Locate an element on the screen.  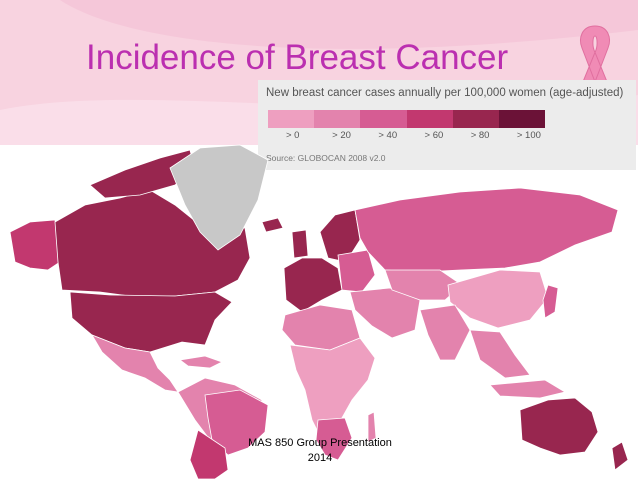
region-western-europe is located at coordinates (313, 285).